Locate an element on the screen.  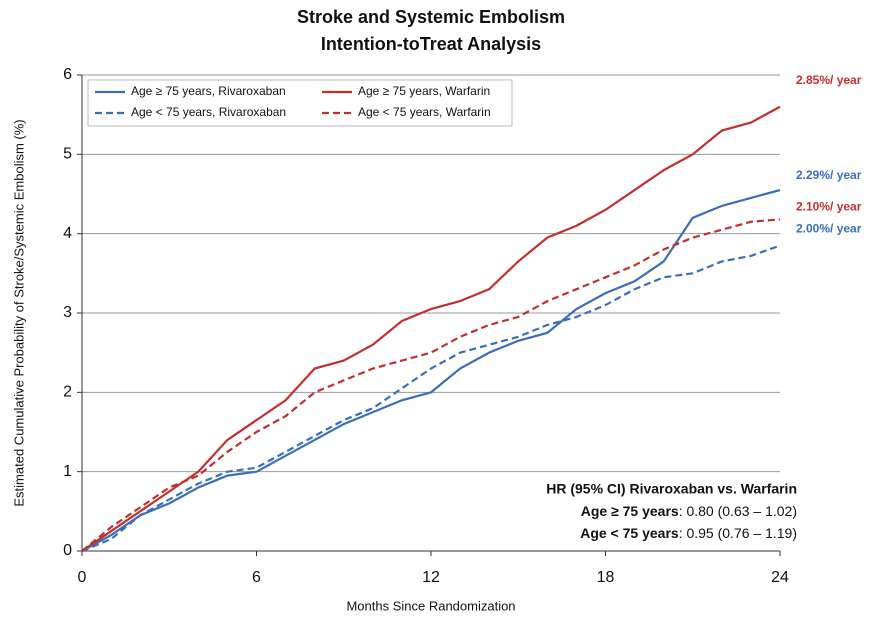
legend-label: Age < 75 years, Warfarin is located at coordinates (424, 112).